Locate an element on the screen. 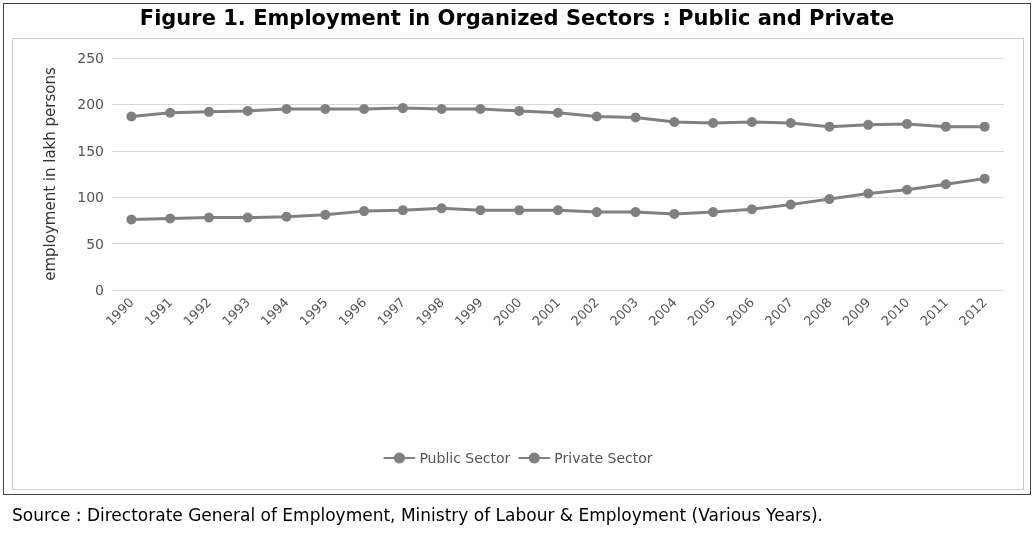 The width and height of the screenshot is (1036, 540). source-note: Source : Directorate General of Employment, Ministry of Labour & Employment (Various Years). is located at coordinates (417, 515).